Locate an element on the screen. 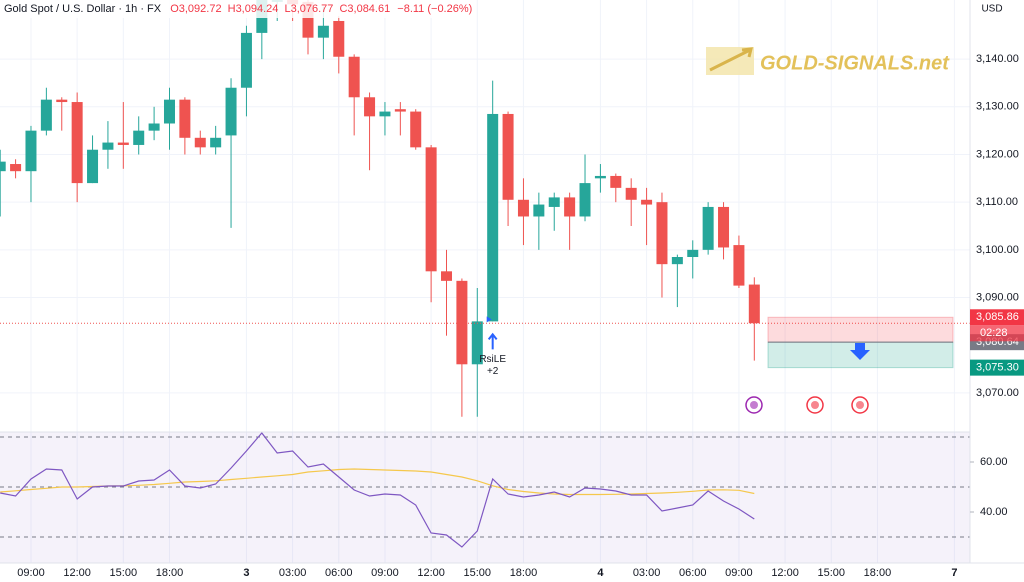 Image resolution: width=1024 pixels, height=582 pixels. x-tick-label: 7 is located at coordinates (954, 573).